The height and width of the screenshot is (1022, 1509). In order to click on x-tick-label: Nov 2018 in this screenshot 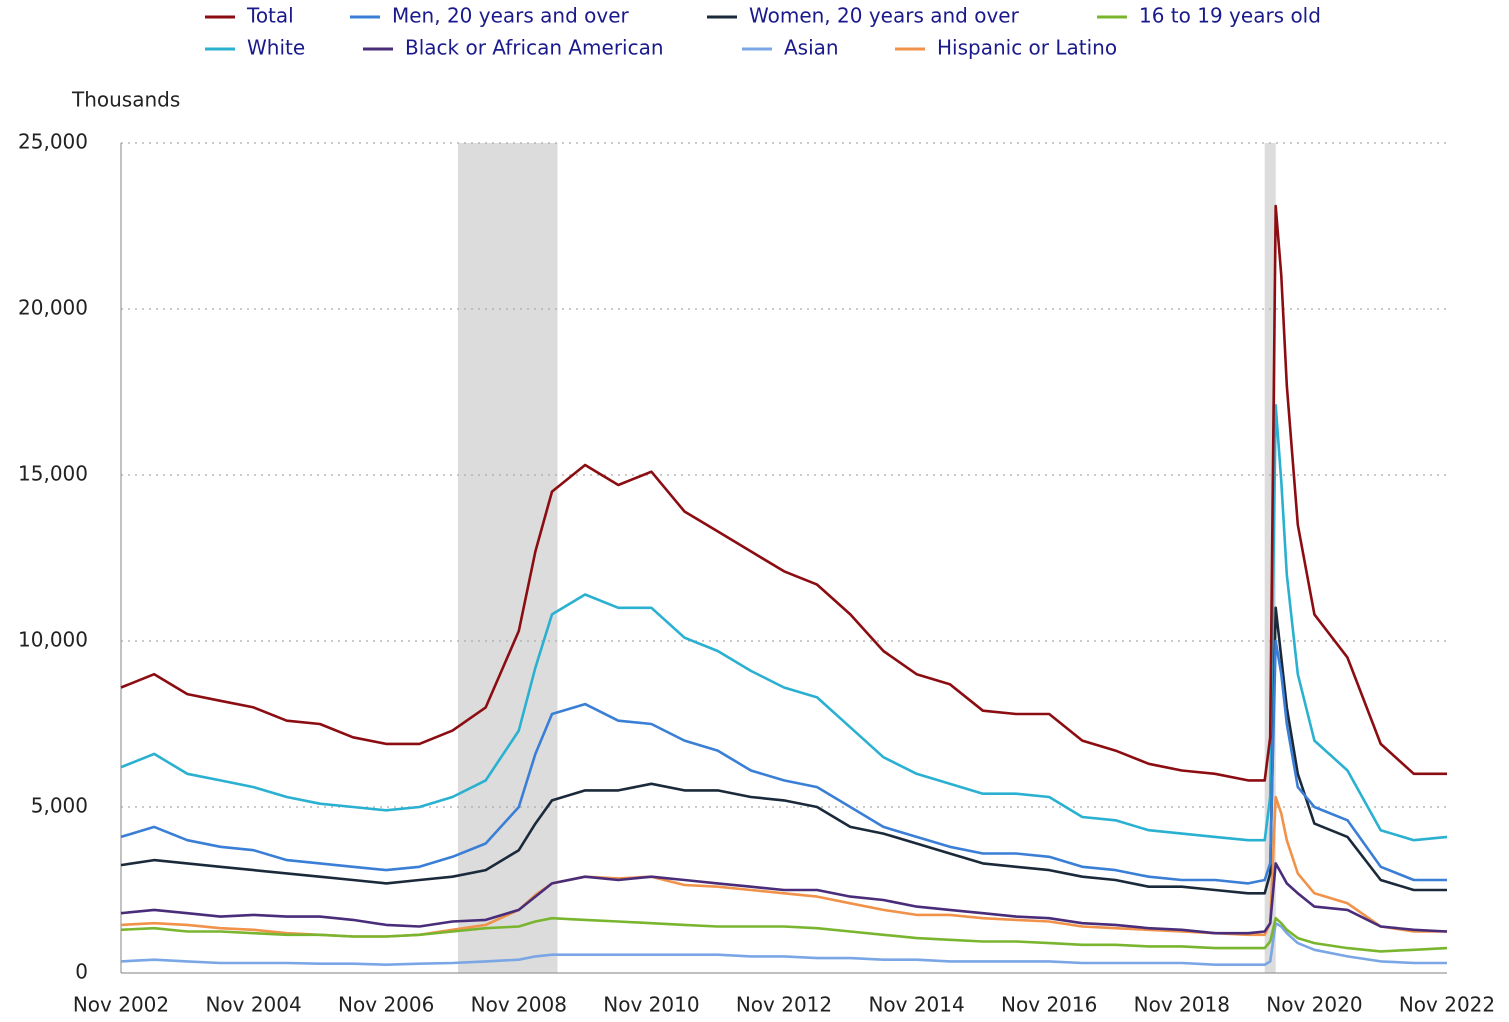, I will do `click(1182, 1005)`.